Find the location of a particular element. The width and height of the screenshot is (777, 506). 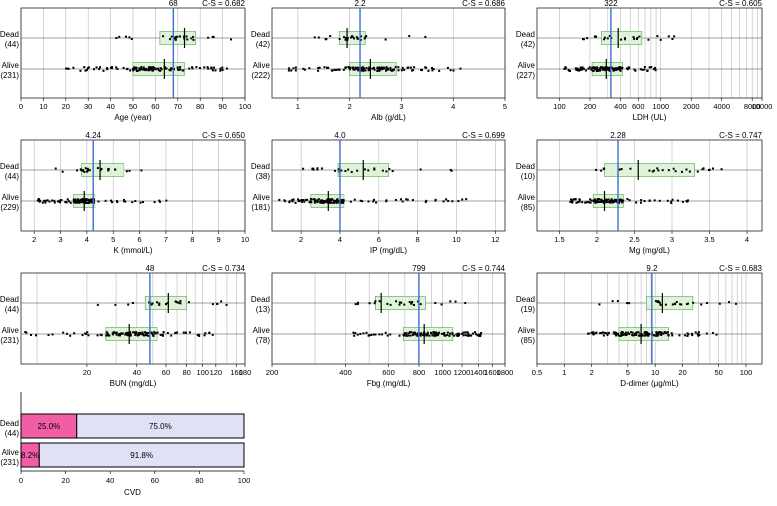

tick-label: 200 is located at coordinates (590, 106).